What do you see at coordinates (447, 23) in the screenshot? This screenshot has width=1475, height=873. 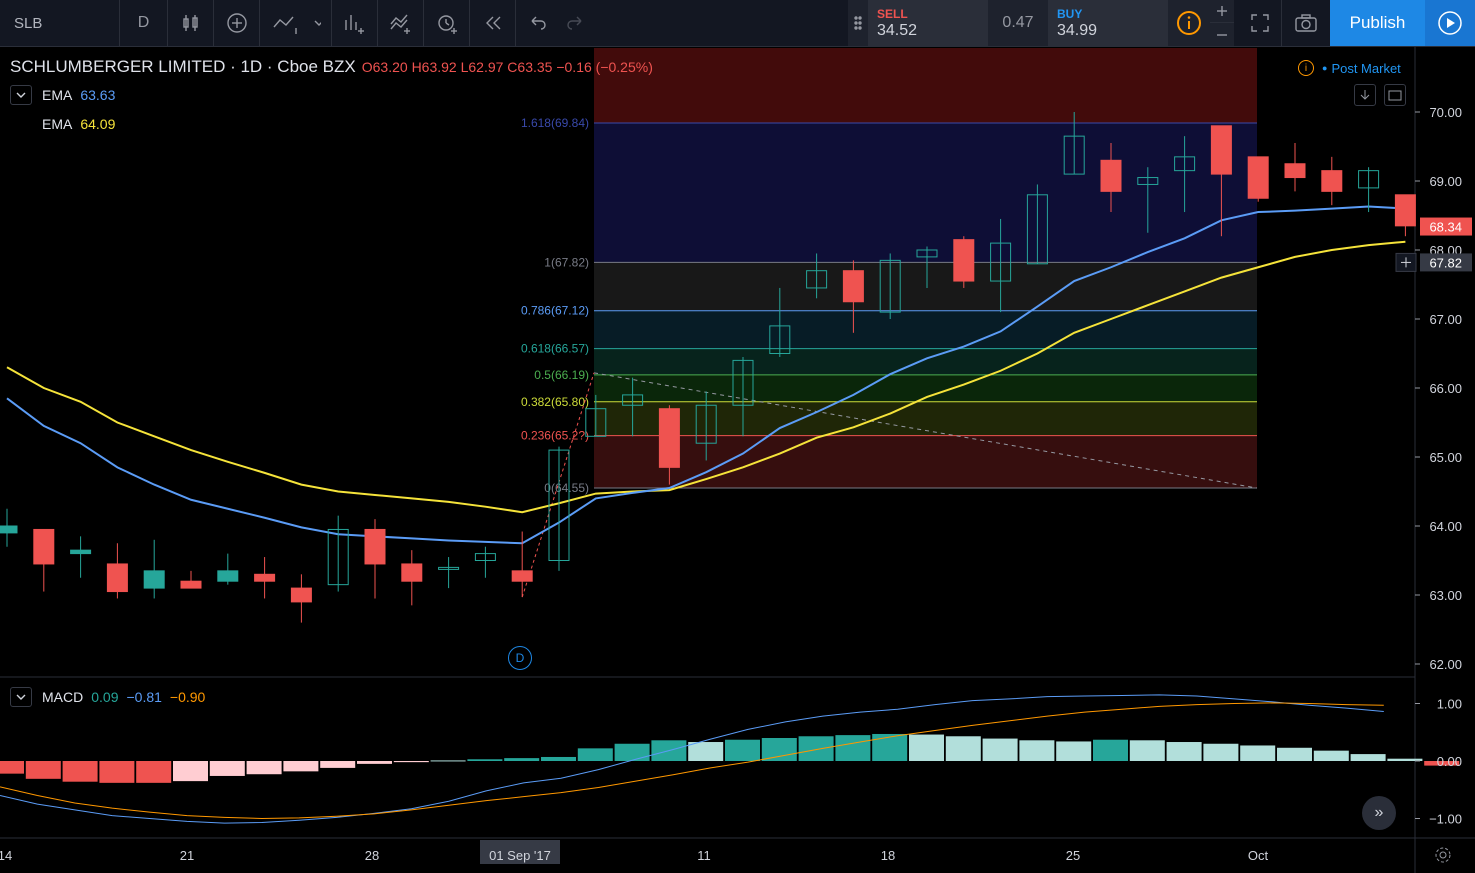 I see `alert-icon` at bounding box center [447, 23].